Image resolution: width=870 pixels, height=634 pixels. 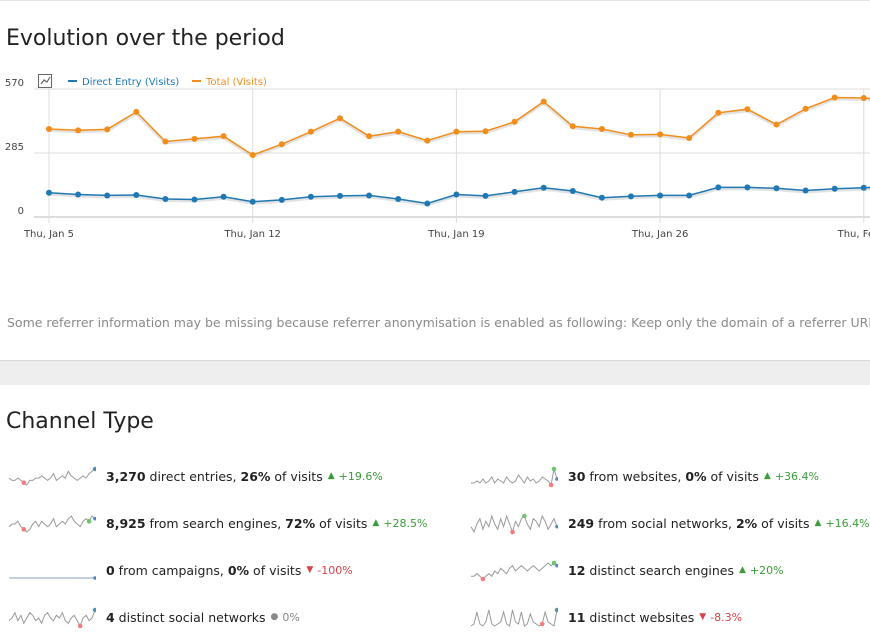 I want to click on evolution-title: Evolution over the period, so click(x=145, y=38).